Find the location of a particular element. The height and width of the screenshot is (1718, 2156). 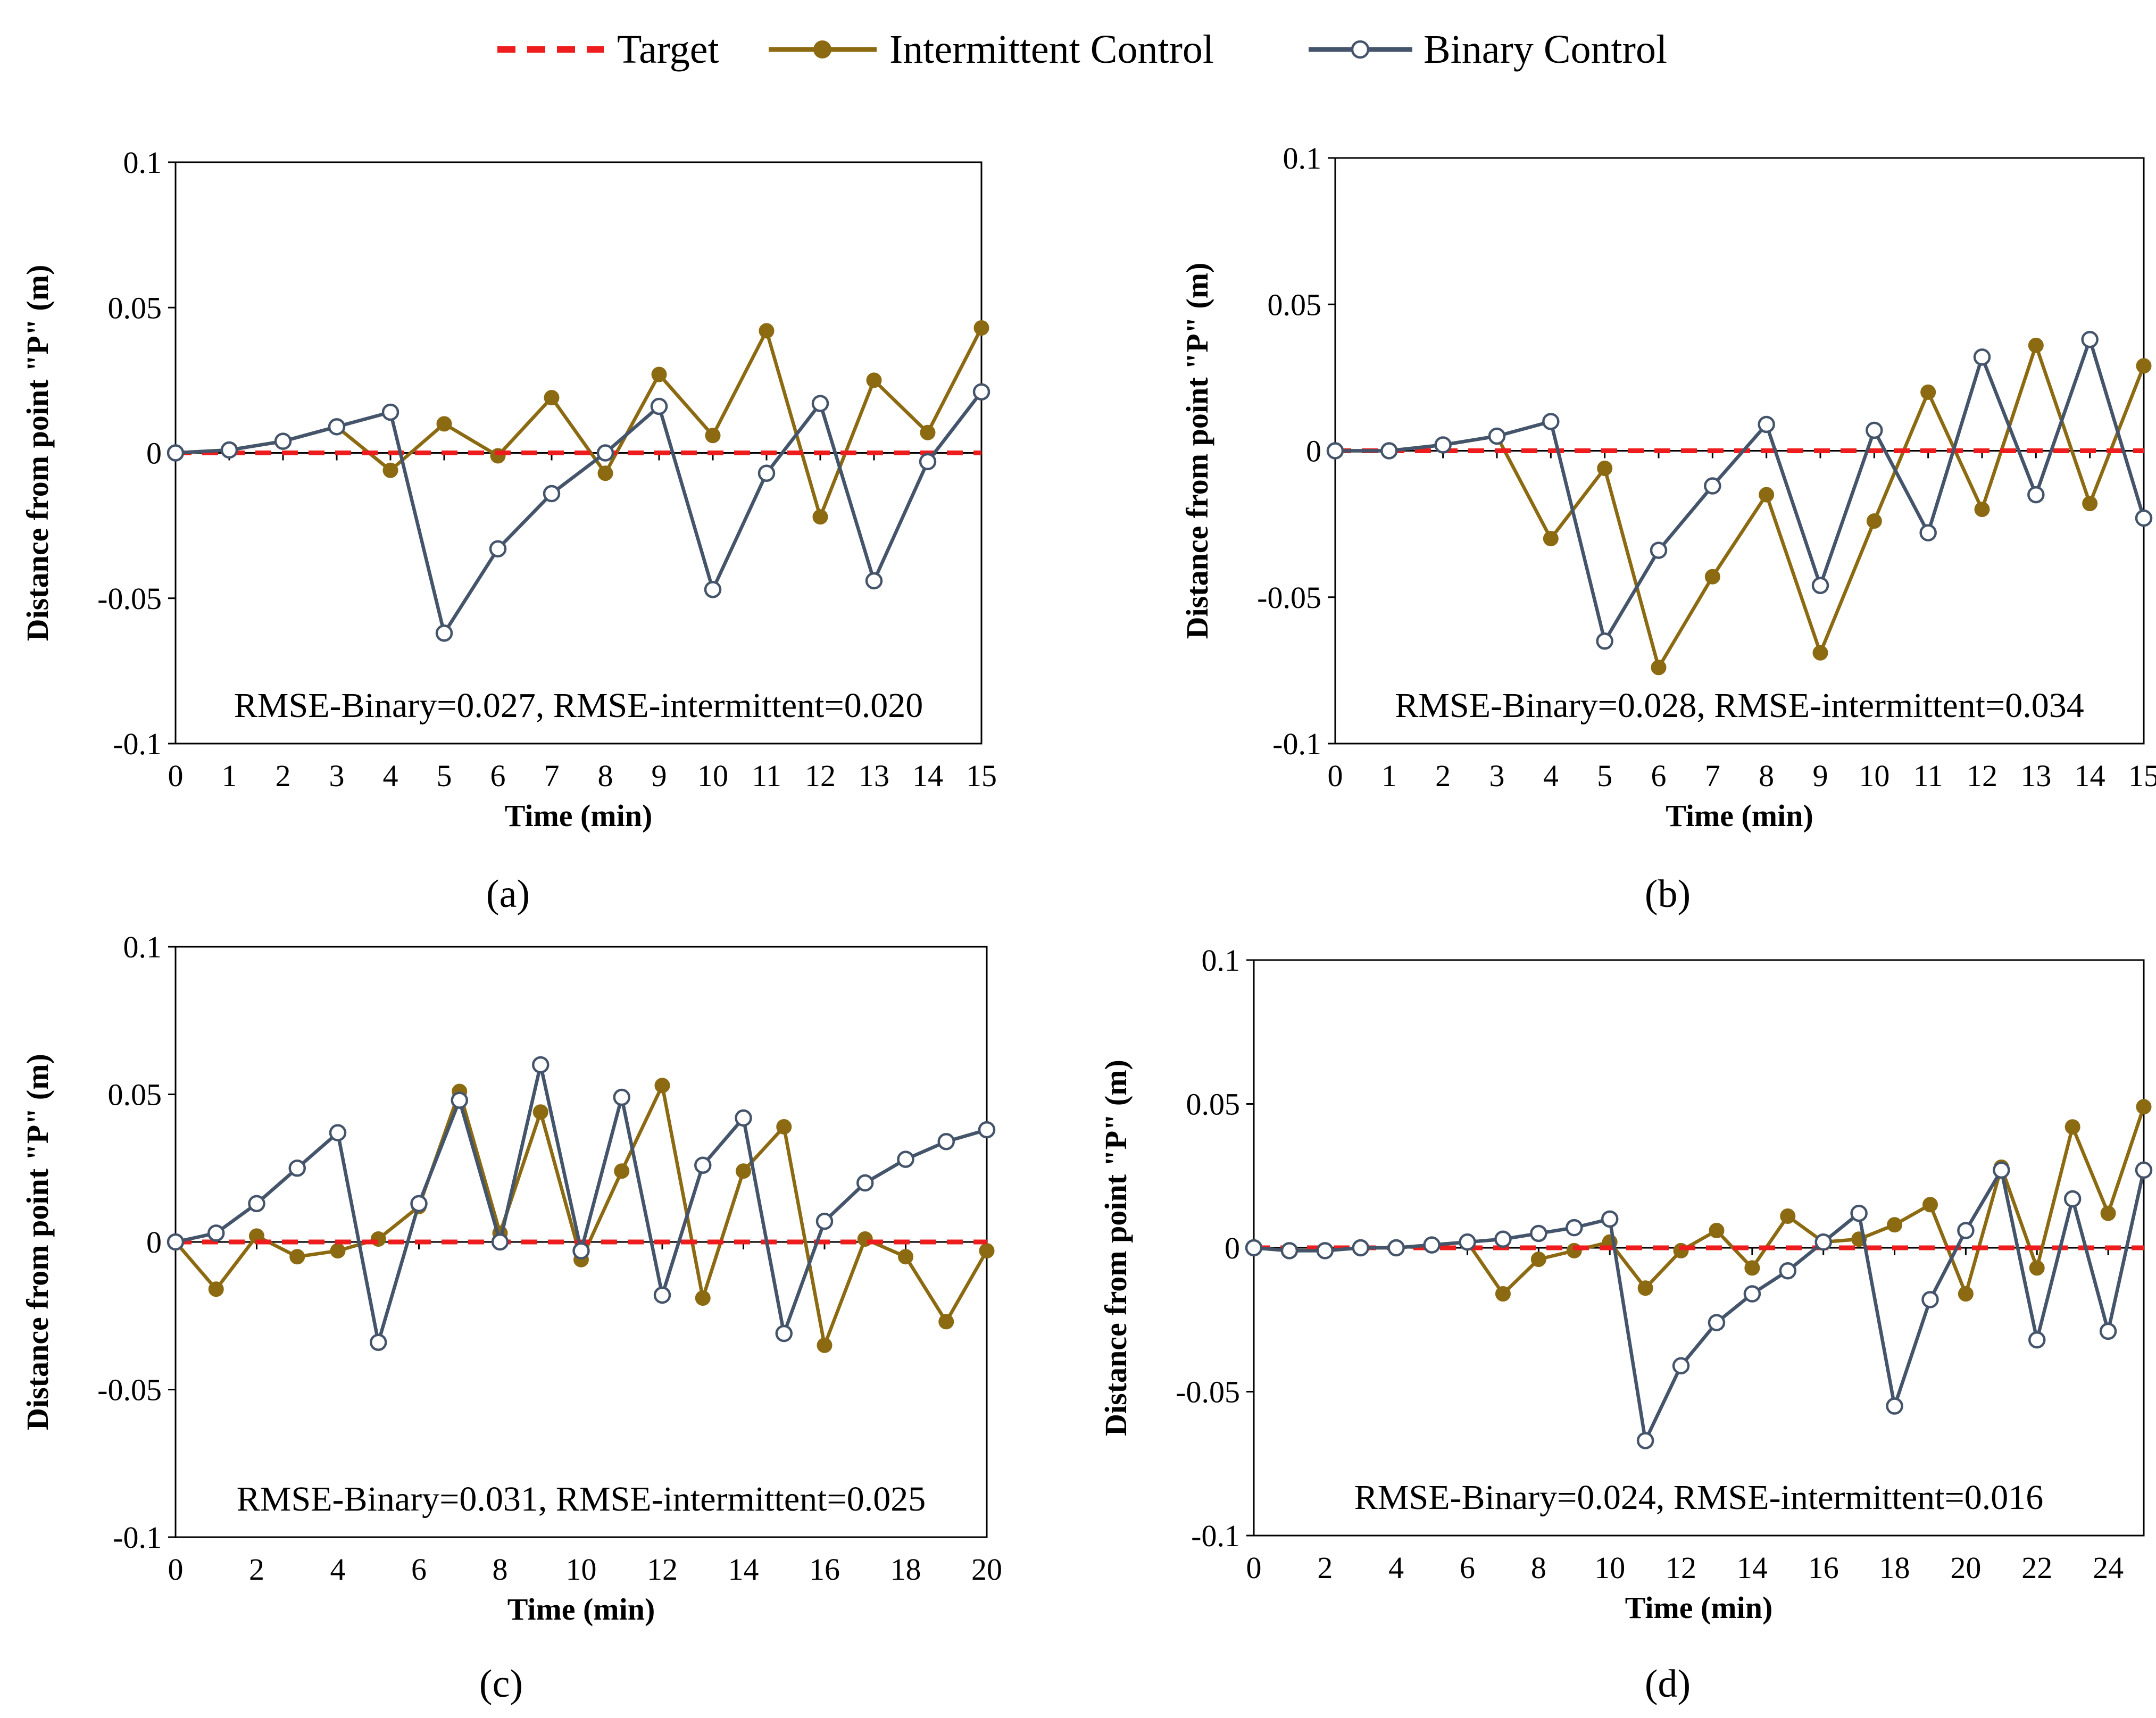

x-tick-label: 7 is located at coordinates (1713, 775).